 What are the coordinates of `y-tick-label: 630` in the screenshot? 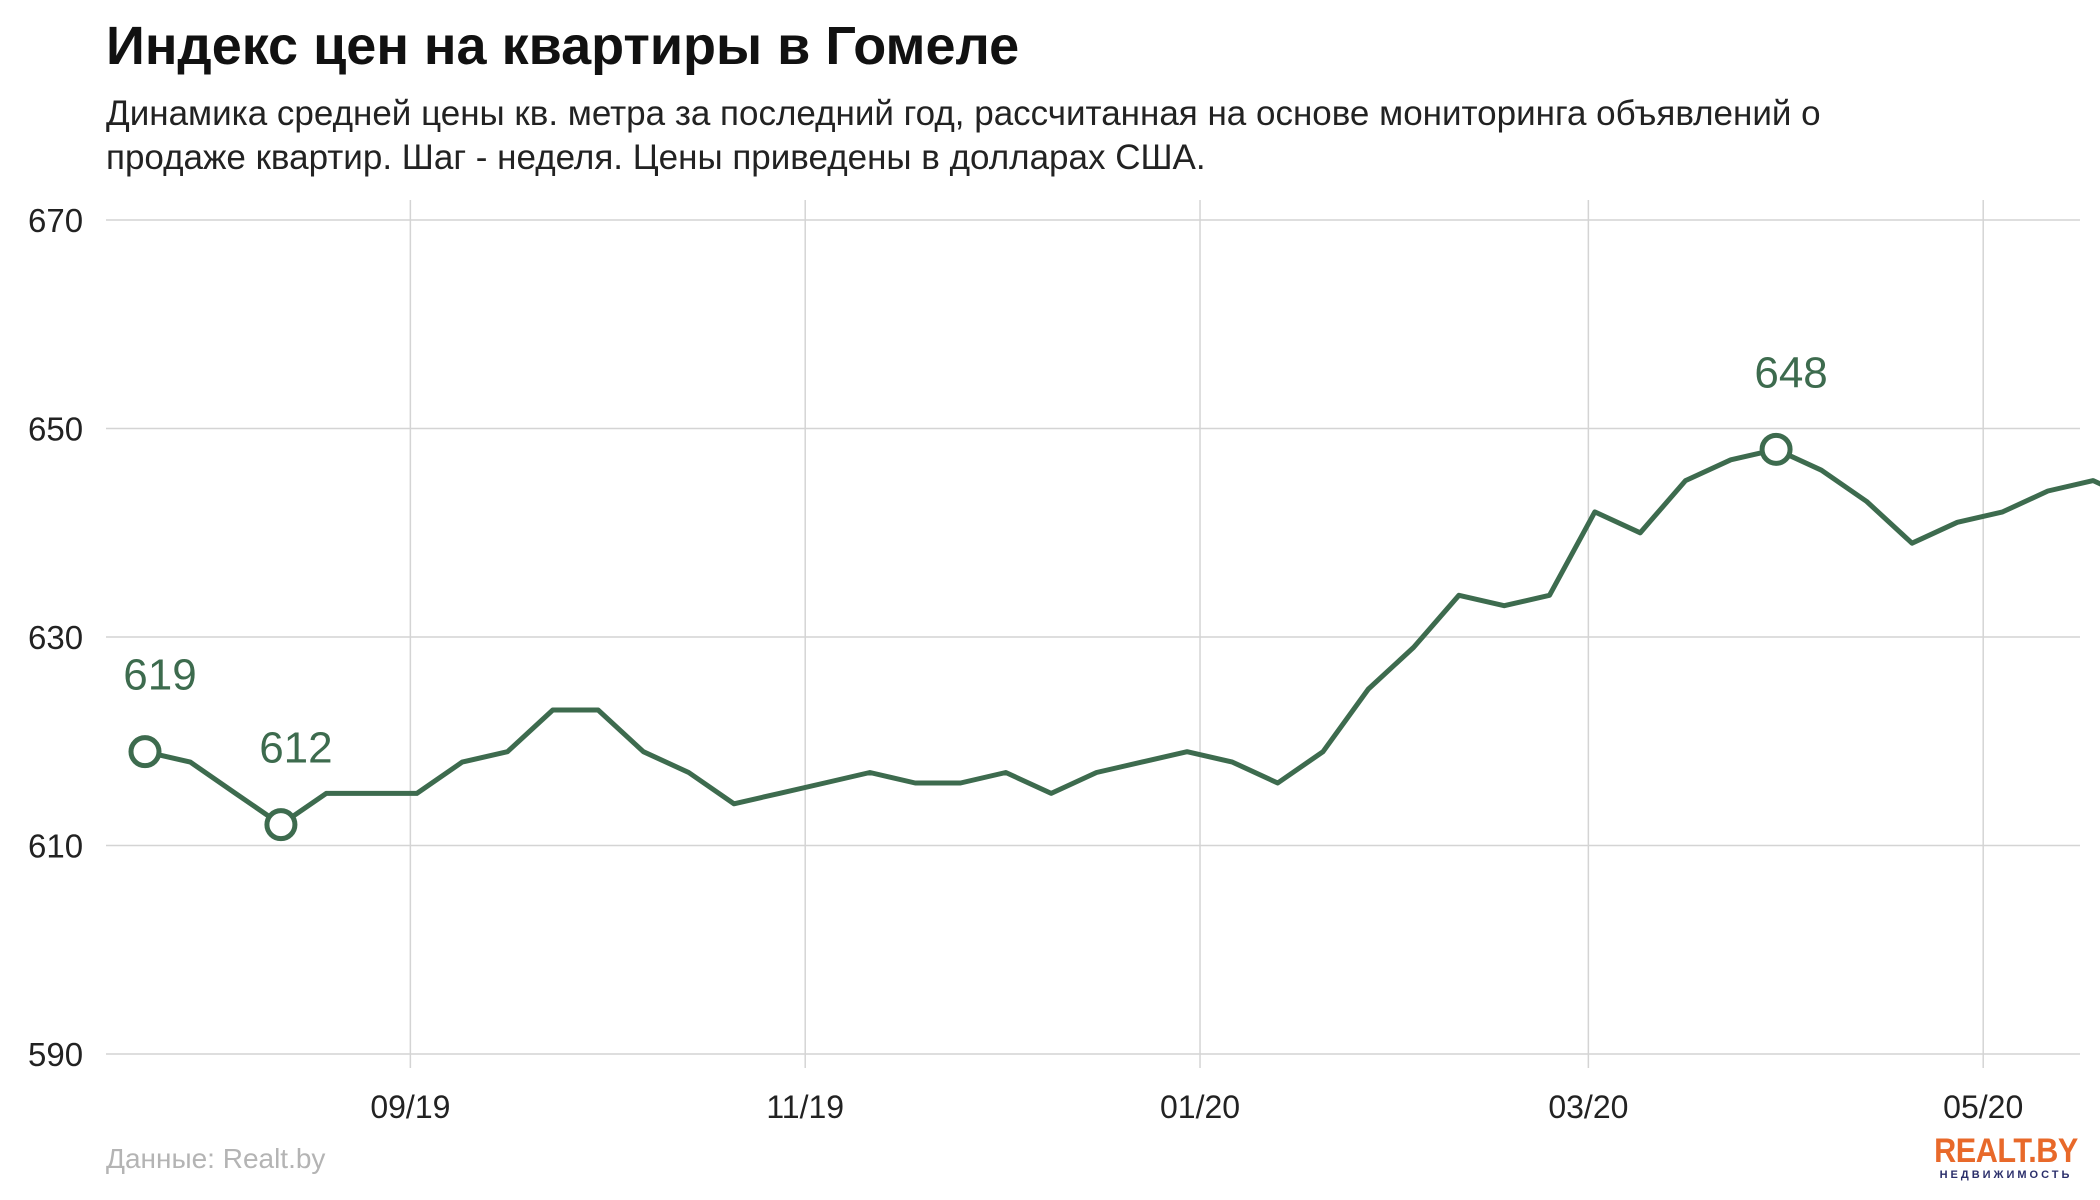 It's located at (55, 637).